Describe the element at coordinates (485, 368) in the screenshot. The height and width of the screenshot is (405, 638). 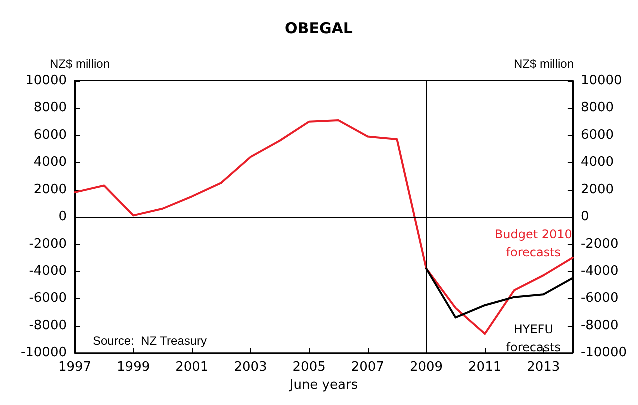
I see `x-tick-label: 2011` at that location.